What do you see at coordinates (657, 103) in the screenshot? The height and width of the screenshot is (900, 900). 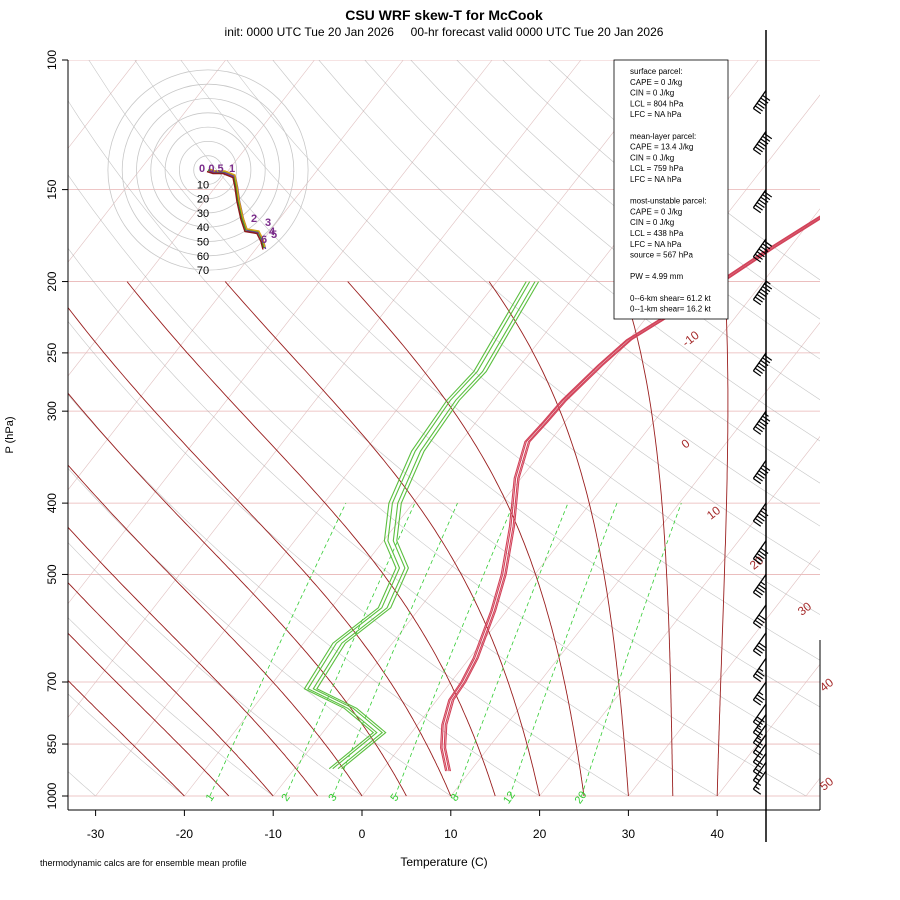 I see `stats-line: LCL = 804 hPa` at bounding box center [657, 103].